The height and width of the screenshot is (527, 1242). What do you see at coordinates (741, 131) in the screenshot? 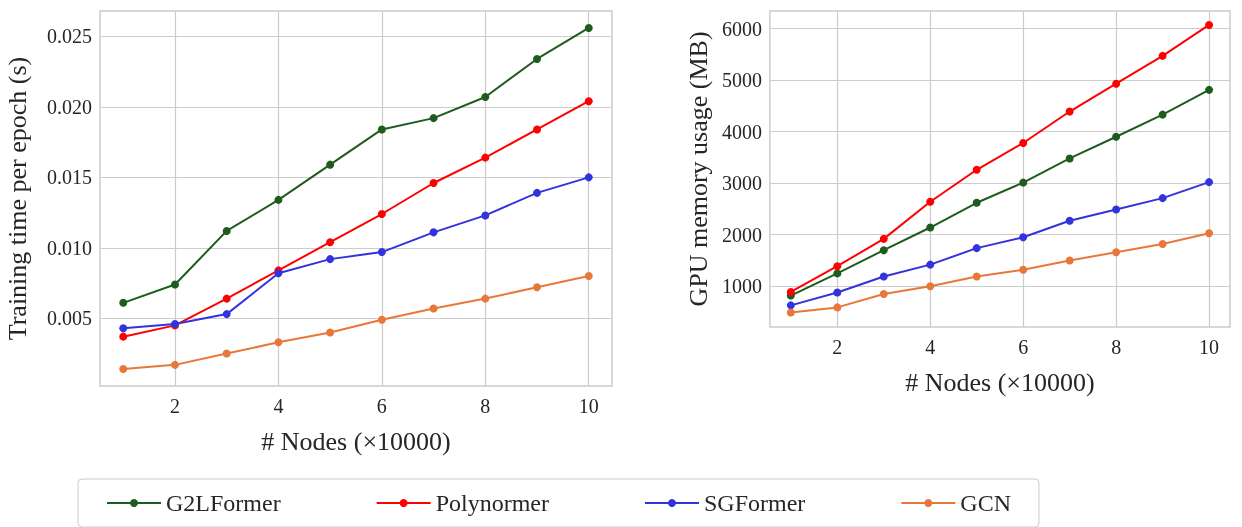
I see `y-tick-label: 4000` at bounding box center [741, 131].